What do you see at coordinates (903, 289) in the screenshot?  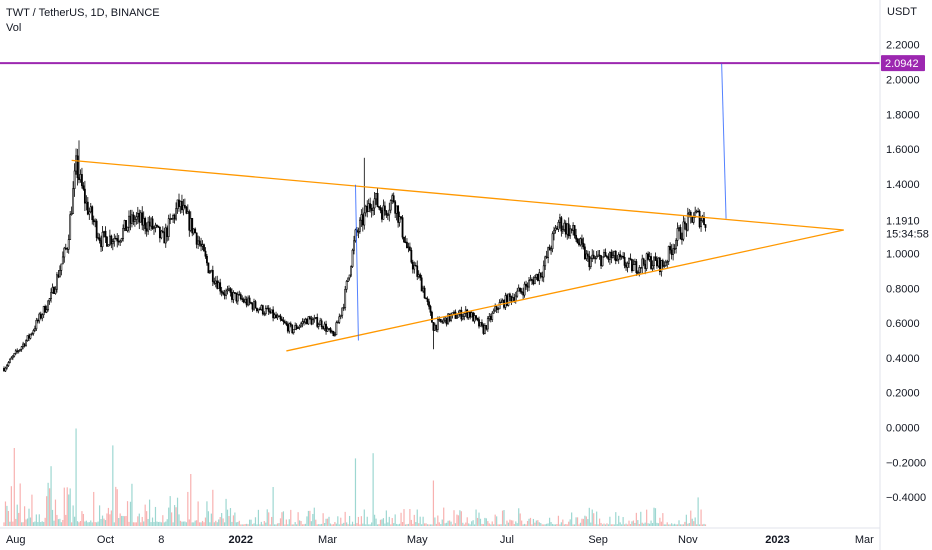 I see `price-tick-label: 0.8000` at bounding box center [903, 289].